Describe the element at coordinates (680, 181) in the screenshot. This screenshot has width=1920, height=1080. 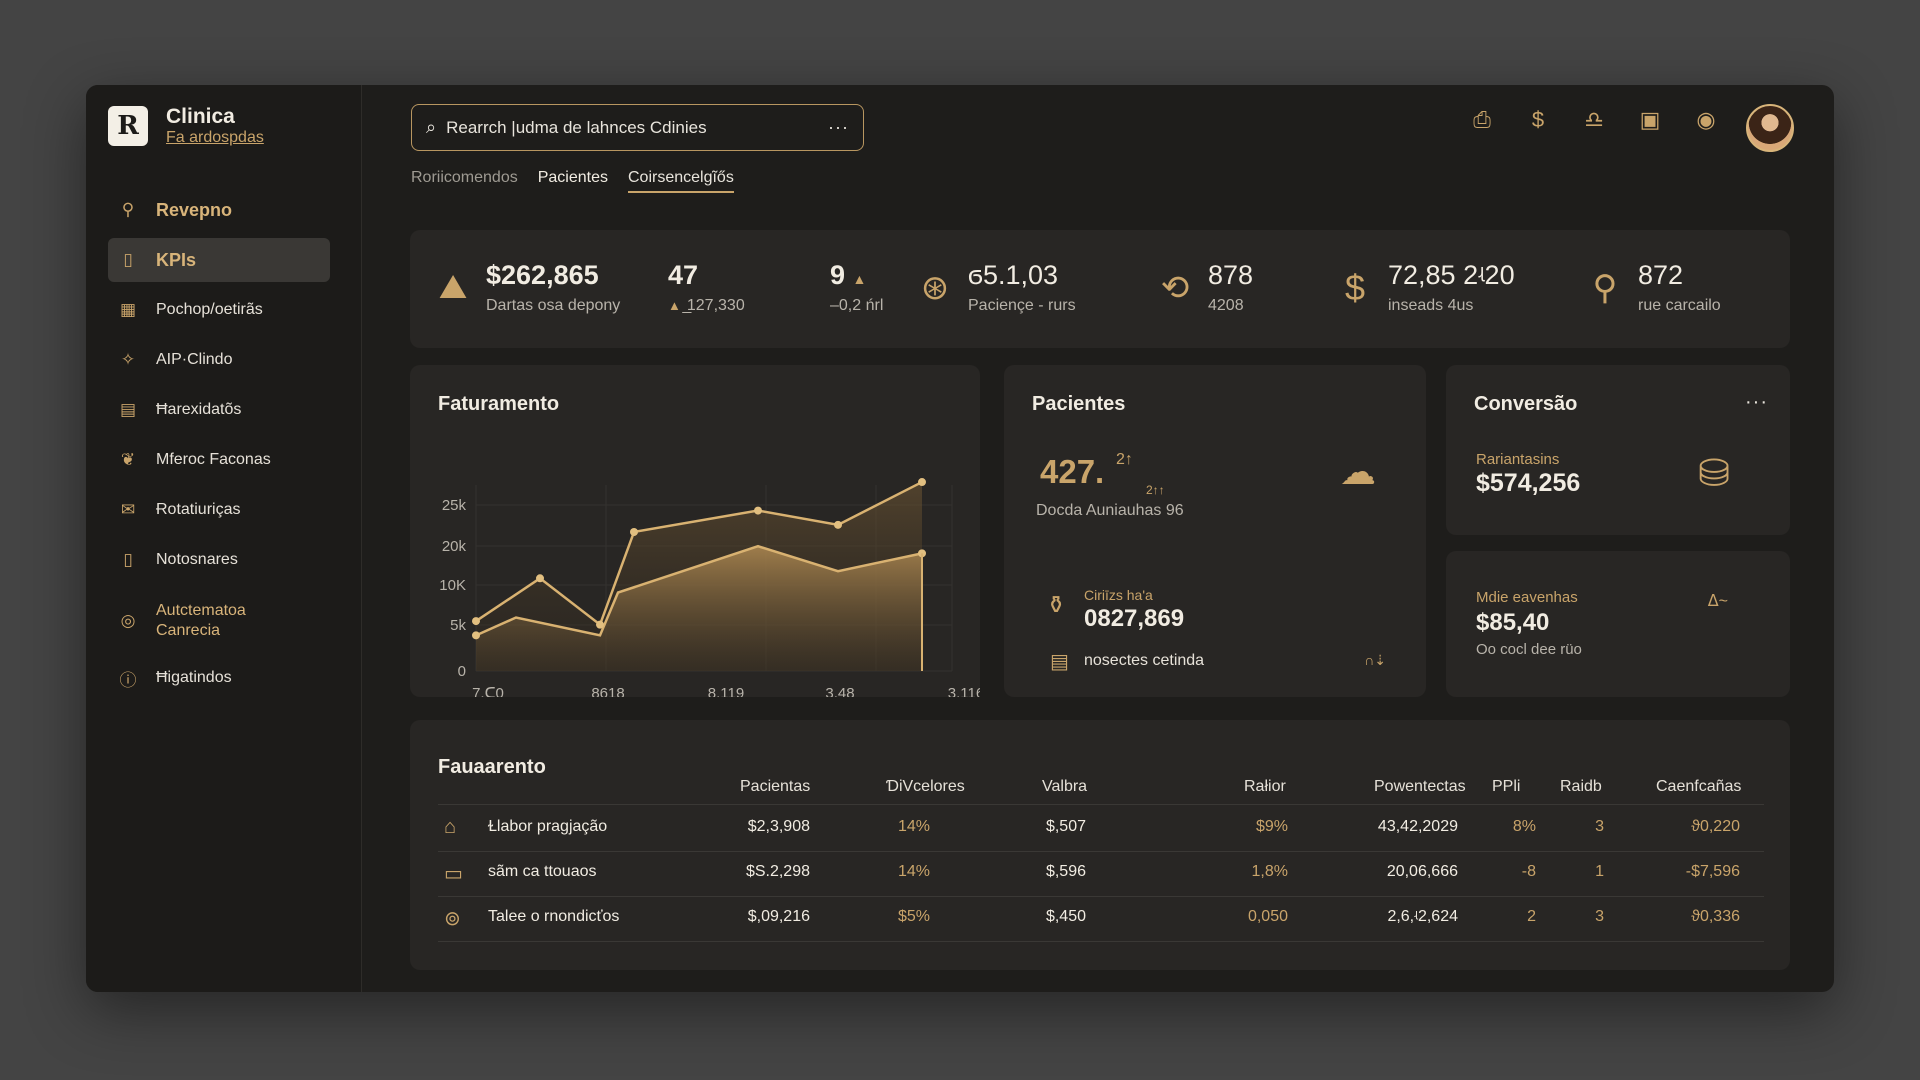
I see `tab-conferencias: Coirsencelgĩős` at that location.